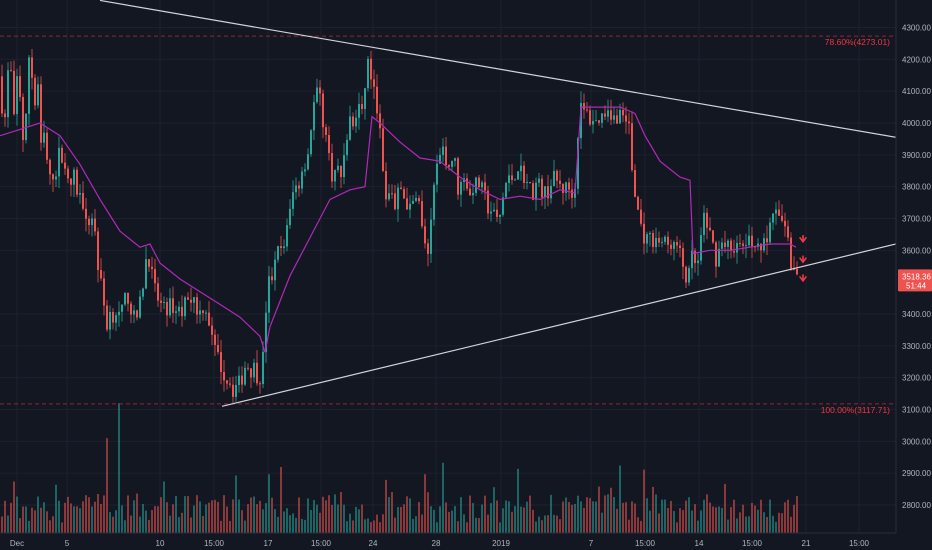  I want to click on price-badge-box, so click(915, 280).